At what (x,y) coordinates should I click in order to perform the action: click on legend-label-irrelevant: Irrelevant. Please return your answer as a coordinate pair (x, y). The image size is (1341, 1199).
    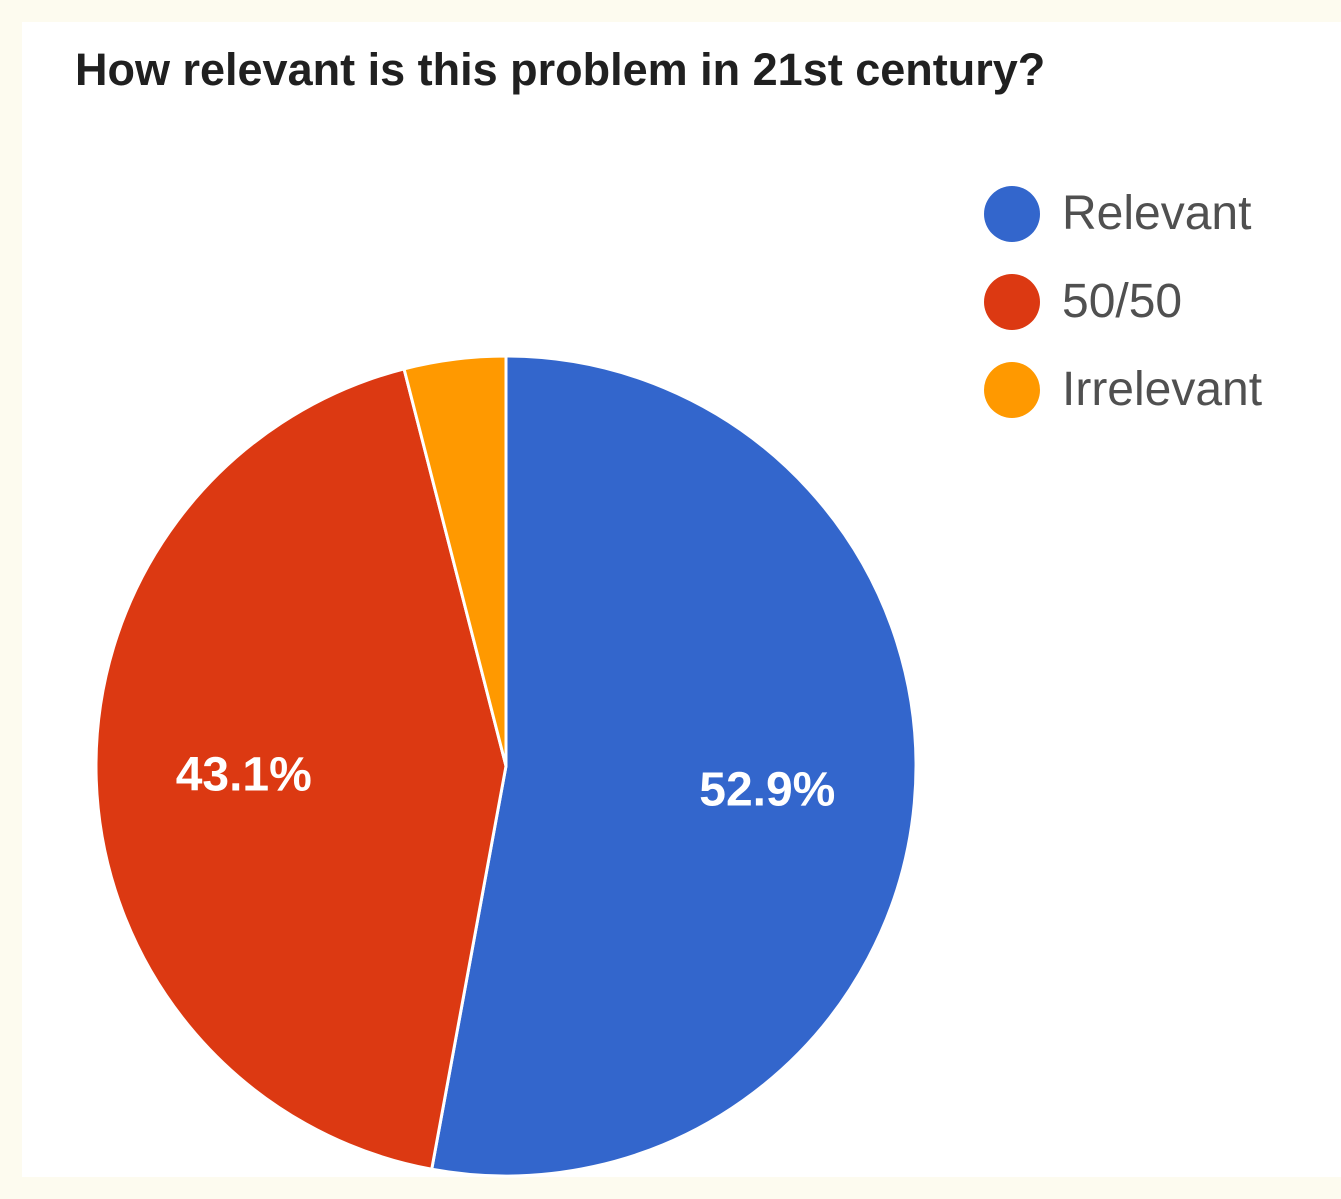
    Looking at the image, I should click on (1162, 389).